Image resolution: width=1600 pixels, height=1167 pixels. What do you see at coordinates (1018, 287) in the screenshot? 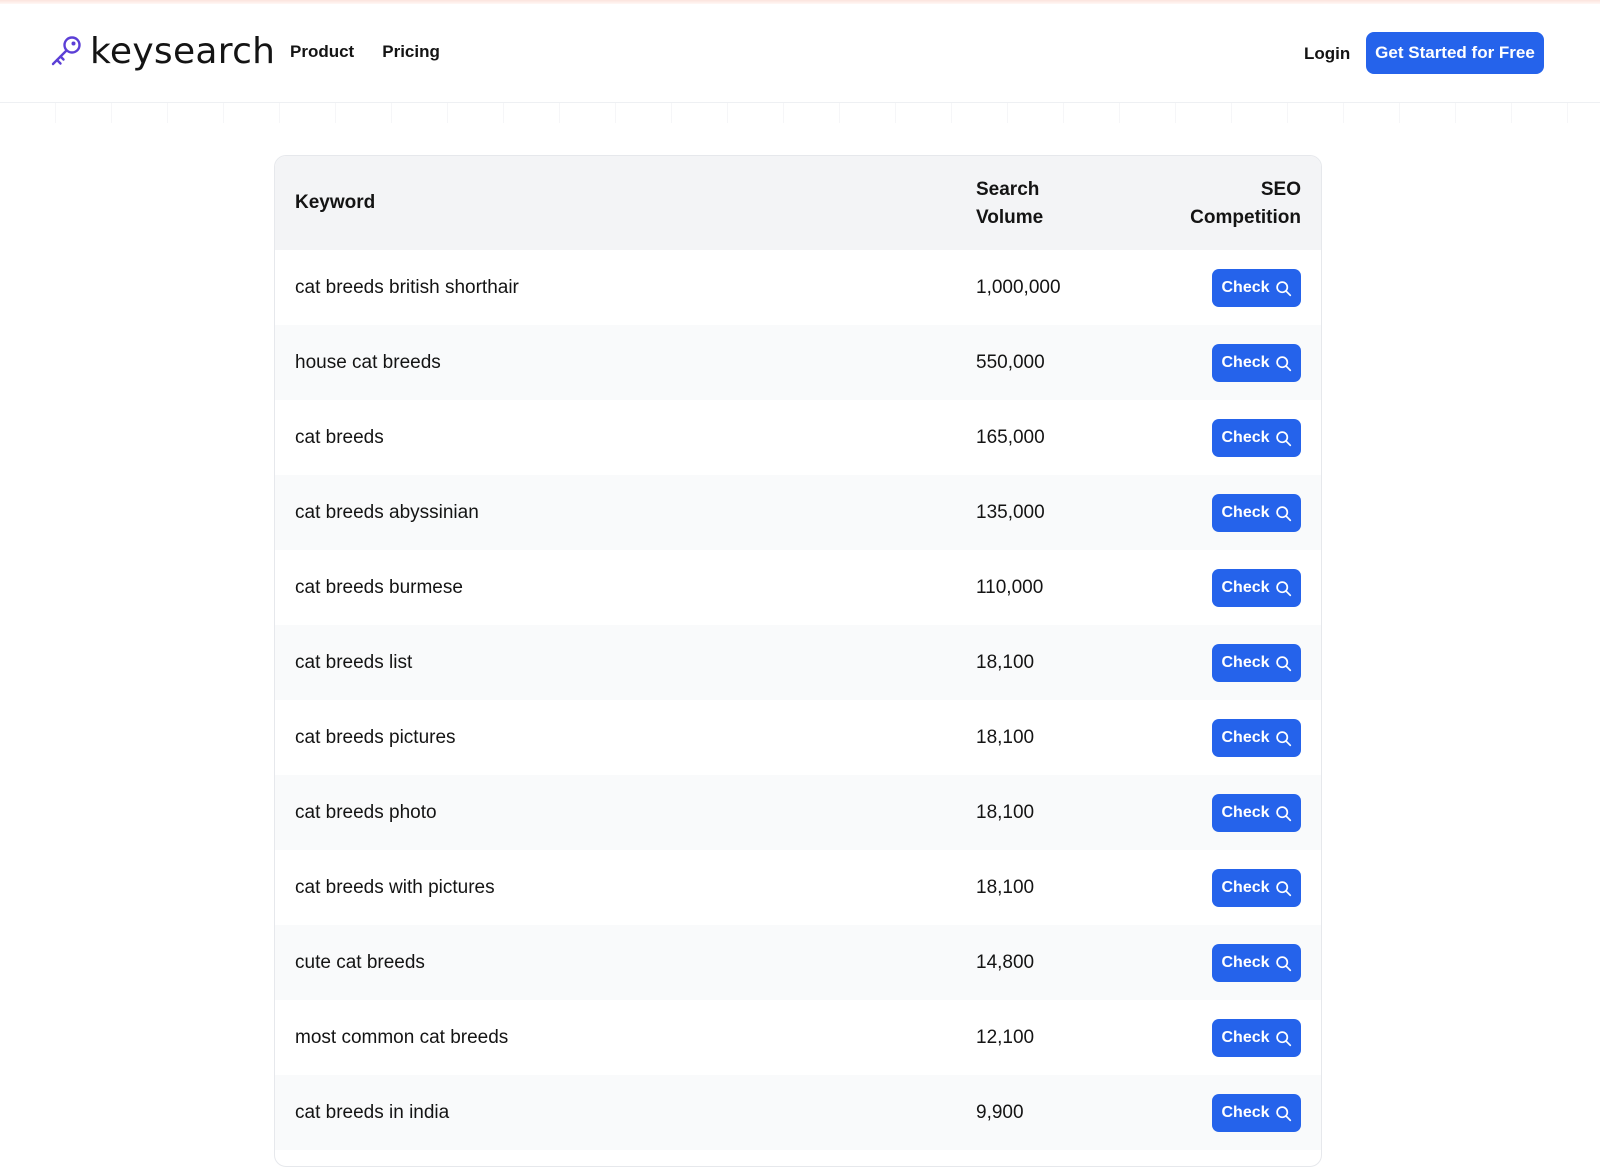
I see `search-volume-cell: 1,000,000` at bounding box center [1018, 287].